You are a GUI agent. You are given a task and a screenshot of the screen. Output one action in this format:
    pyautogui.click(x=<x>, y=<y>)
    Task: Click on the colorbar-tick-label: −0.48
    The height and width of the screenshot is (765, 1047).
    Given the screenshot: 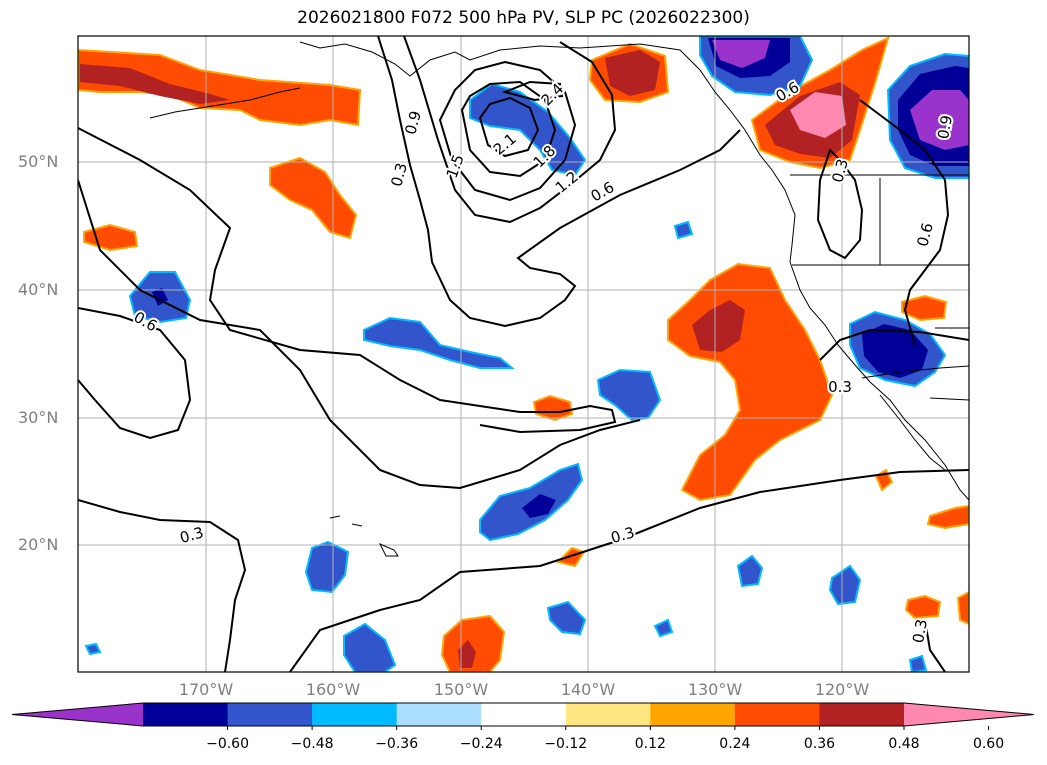 What is the action you would take?
    pyautogui.click(x=312, y=744)
    